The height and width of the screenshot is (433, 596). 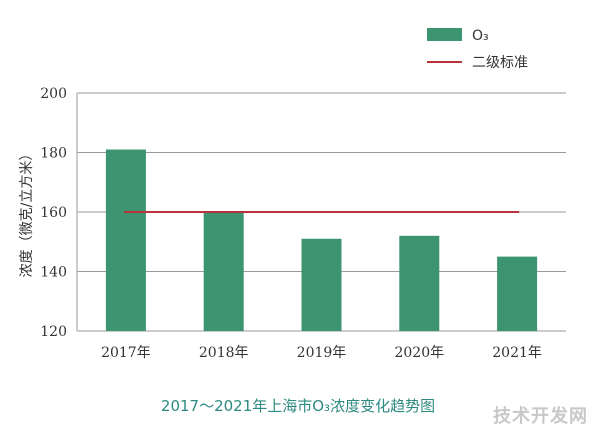 What do you see at coordinates (500, 63) in the screenshot?
I see `legend-label-line: 二级标准` at bounding box center [500, 63].